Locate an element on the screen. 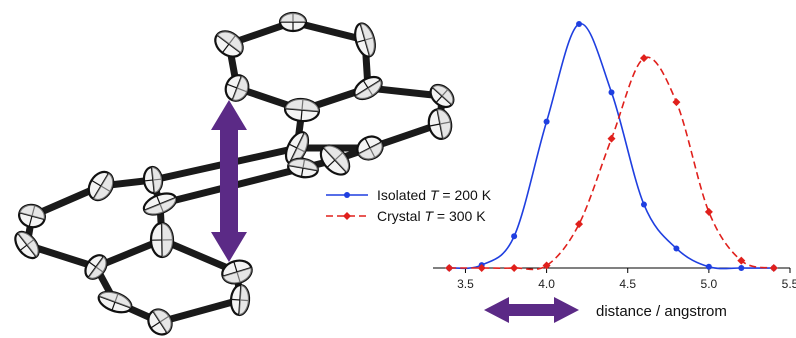 The image size is (796, 338). legend-label-crystal: Crystal T = 300 K is located at coordinates (431, 216).